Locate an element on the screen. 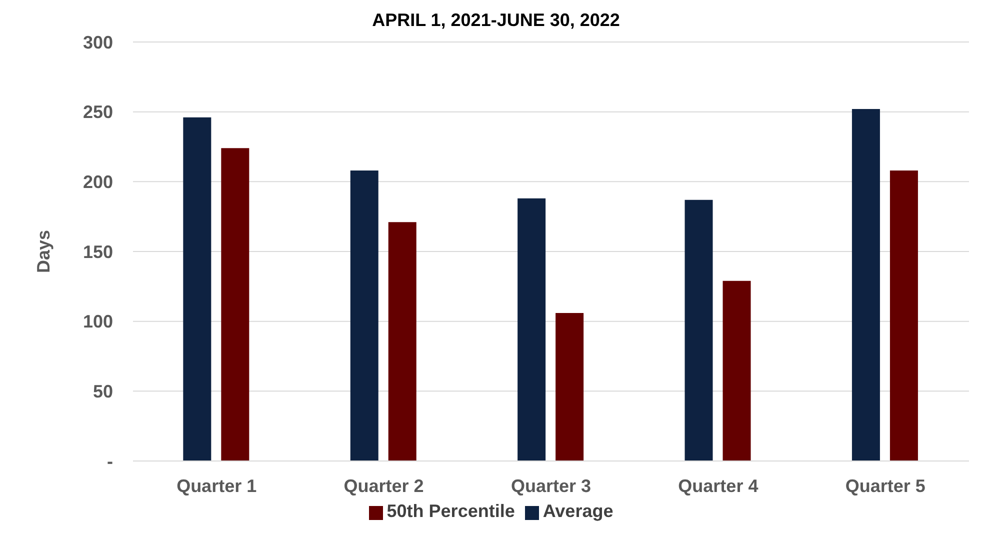  y-tick-label: - is located at coordinates (110, 461).